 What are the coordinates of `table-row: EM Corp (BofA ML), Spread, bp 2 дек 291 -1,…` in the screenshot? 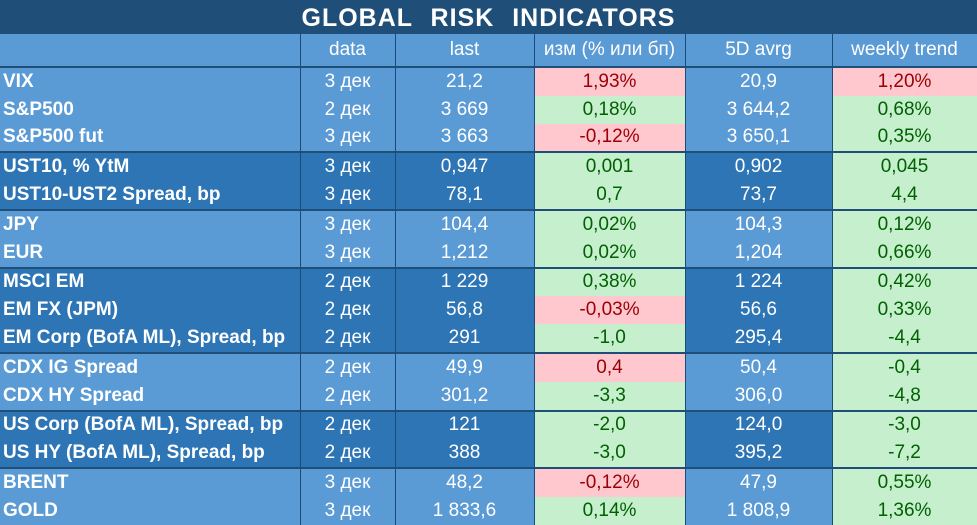 It's located at (488, 338).